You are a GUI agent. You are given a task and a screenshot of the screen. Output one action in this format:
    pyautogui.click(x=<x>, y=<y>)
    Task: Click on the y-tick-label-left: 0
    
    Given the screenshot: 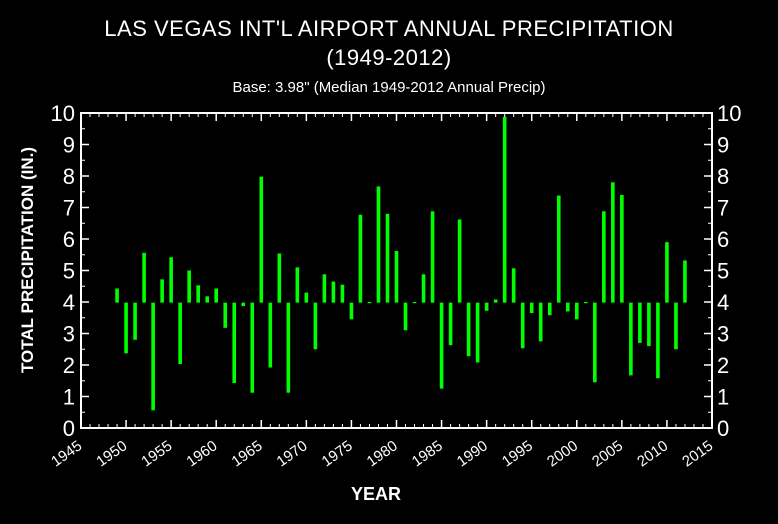 What is the action you would take?
    pyautogui.click(x=69, y=428)
    